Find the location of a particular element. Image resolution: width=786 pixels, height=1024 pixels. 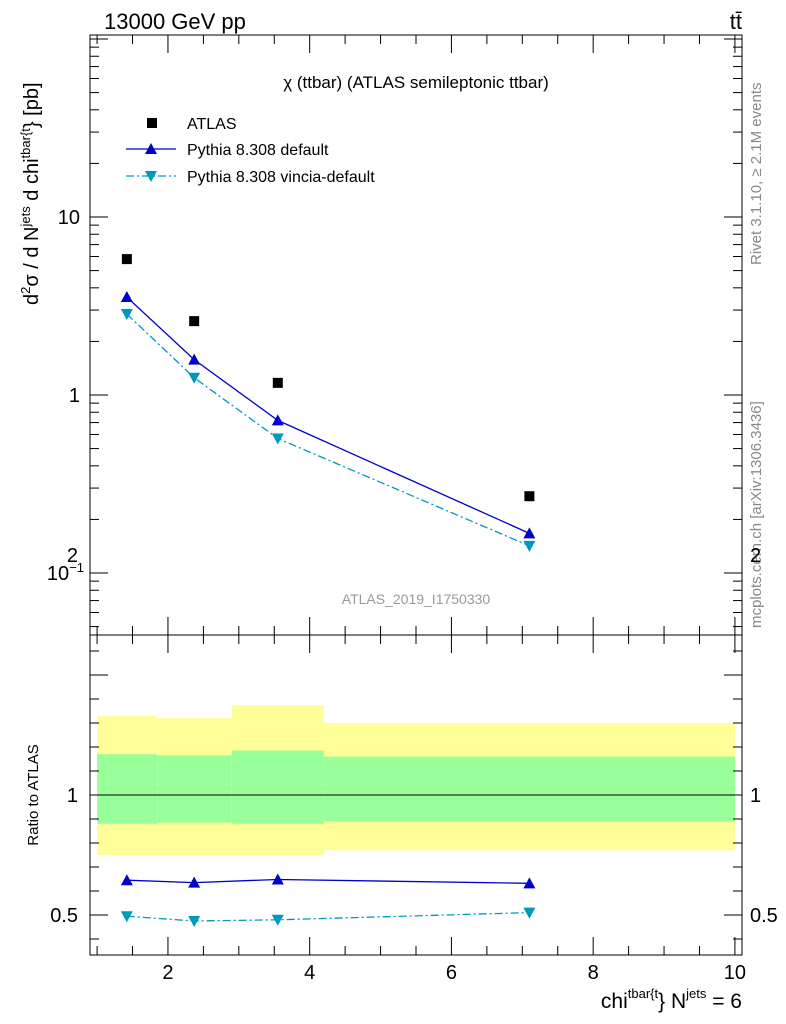

ratio-y-tick-label: 1 is located at coordinates (72, 796).